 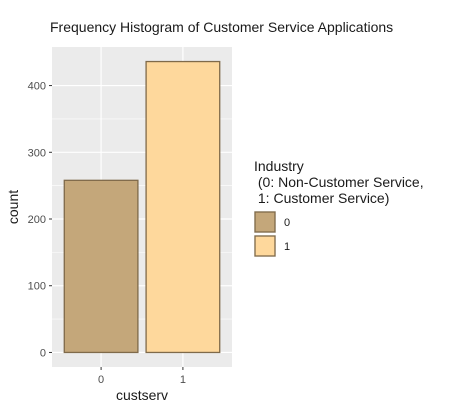 I want to click on legend-item-label: 0, so click(x=287, y=223).